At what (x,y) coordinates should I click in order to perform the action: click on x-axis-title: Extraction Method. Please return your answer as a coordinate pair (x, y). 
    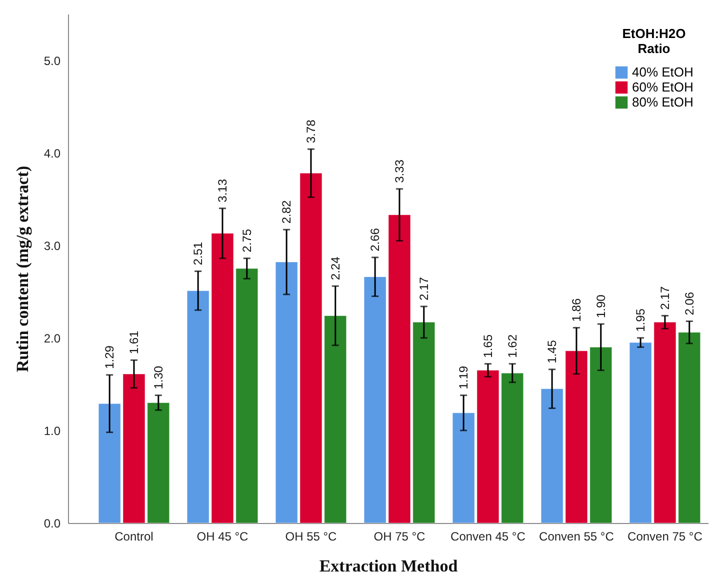
    Looking at the image, I should click on (388, 566).